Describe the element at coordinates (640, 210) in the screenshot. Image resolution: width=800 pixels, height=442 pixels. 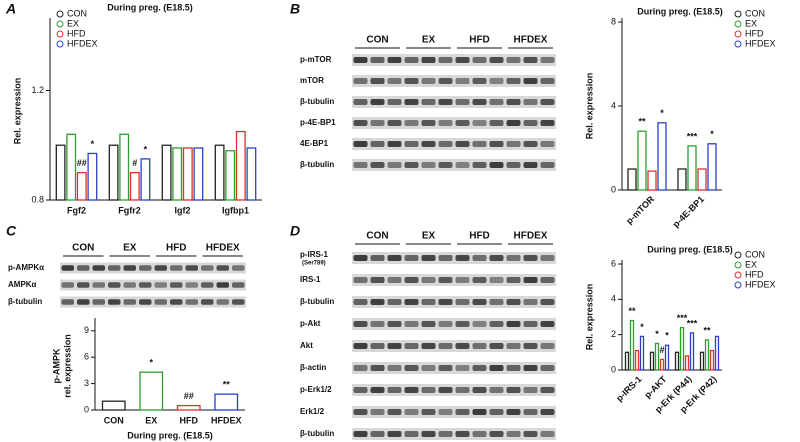
I see `x-tick-label: p-mTOR` at that location.